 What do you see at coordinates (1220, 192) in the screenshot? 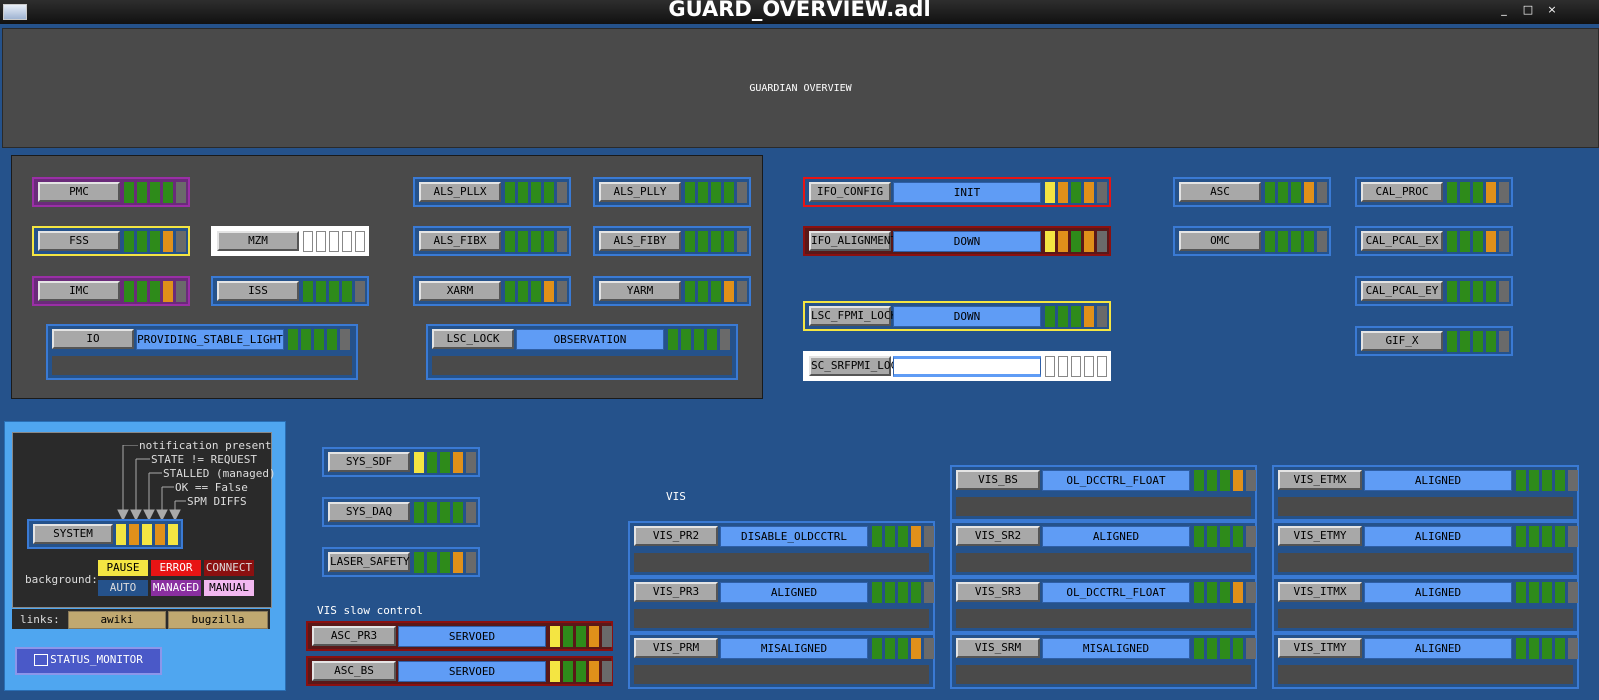
I see `asc-button: ASC` at bounding box center [1220, 192].